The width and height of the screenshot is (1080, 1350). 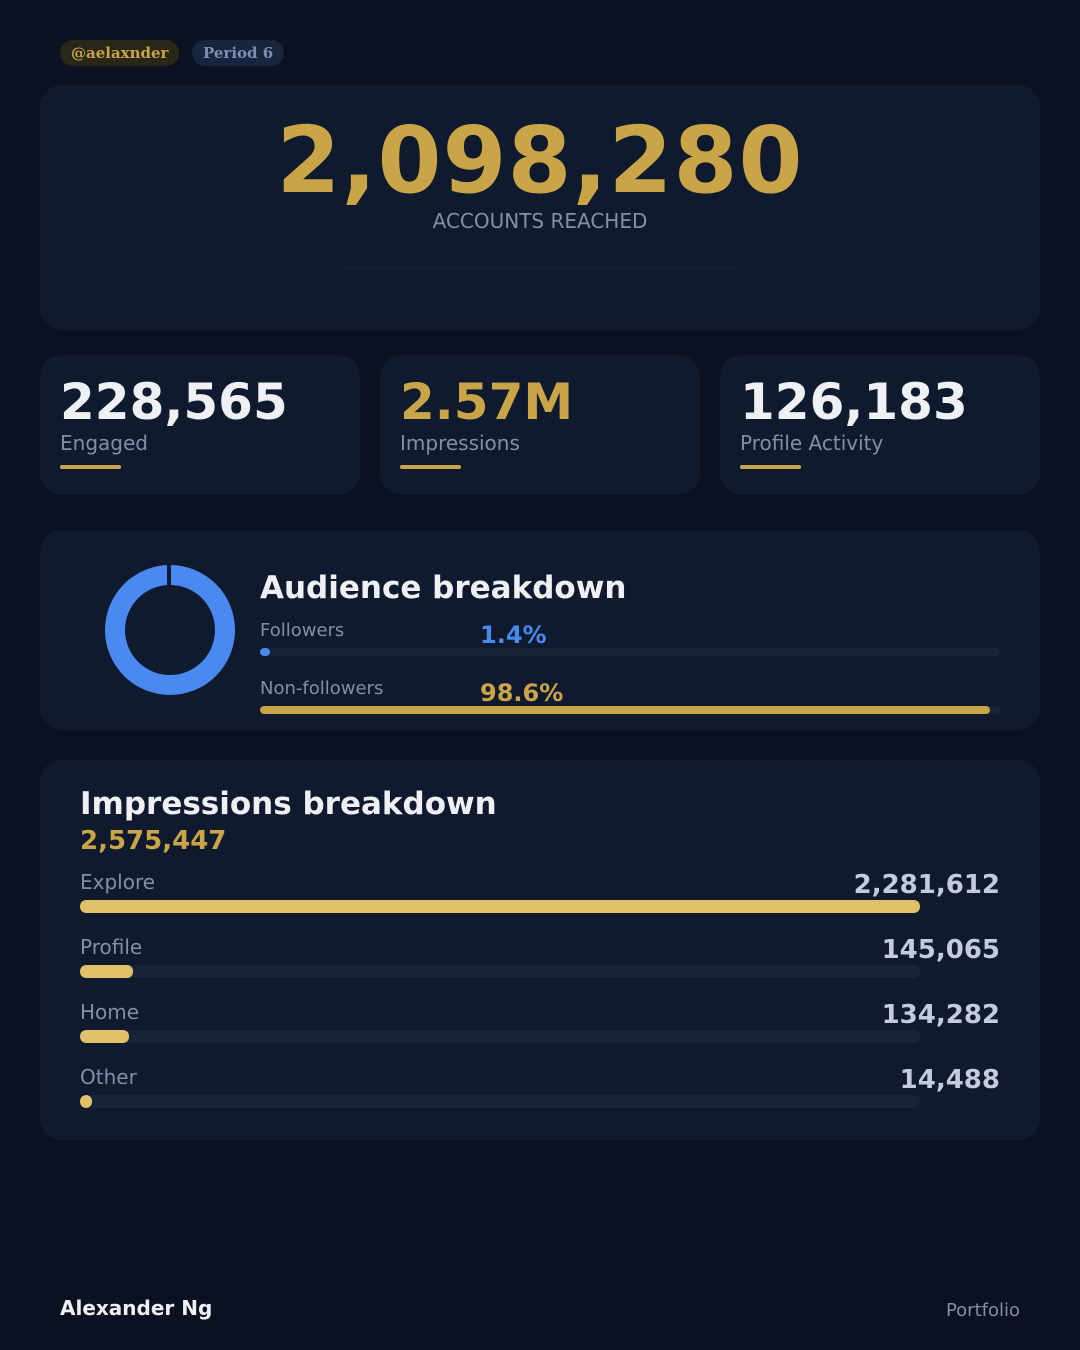 What do you see at coordinates (111, 947) in the screenshot?
I see `impression-source-label: Profile` at bounding box center [111, 947].